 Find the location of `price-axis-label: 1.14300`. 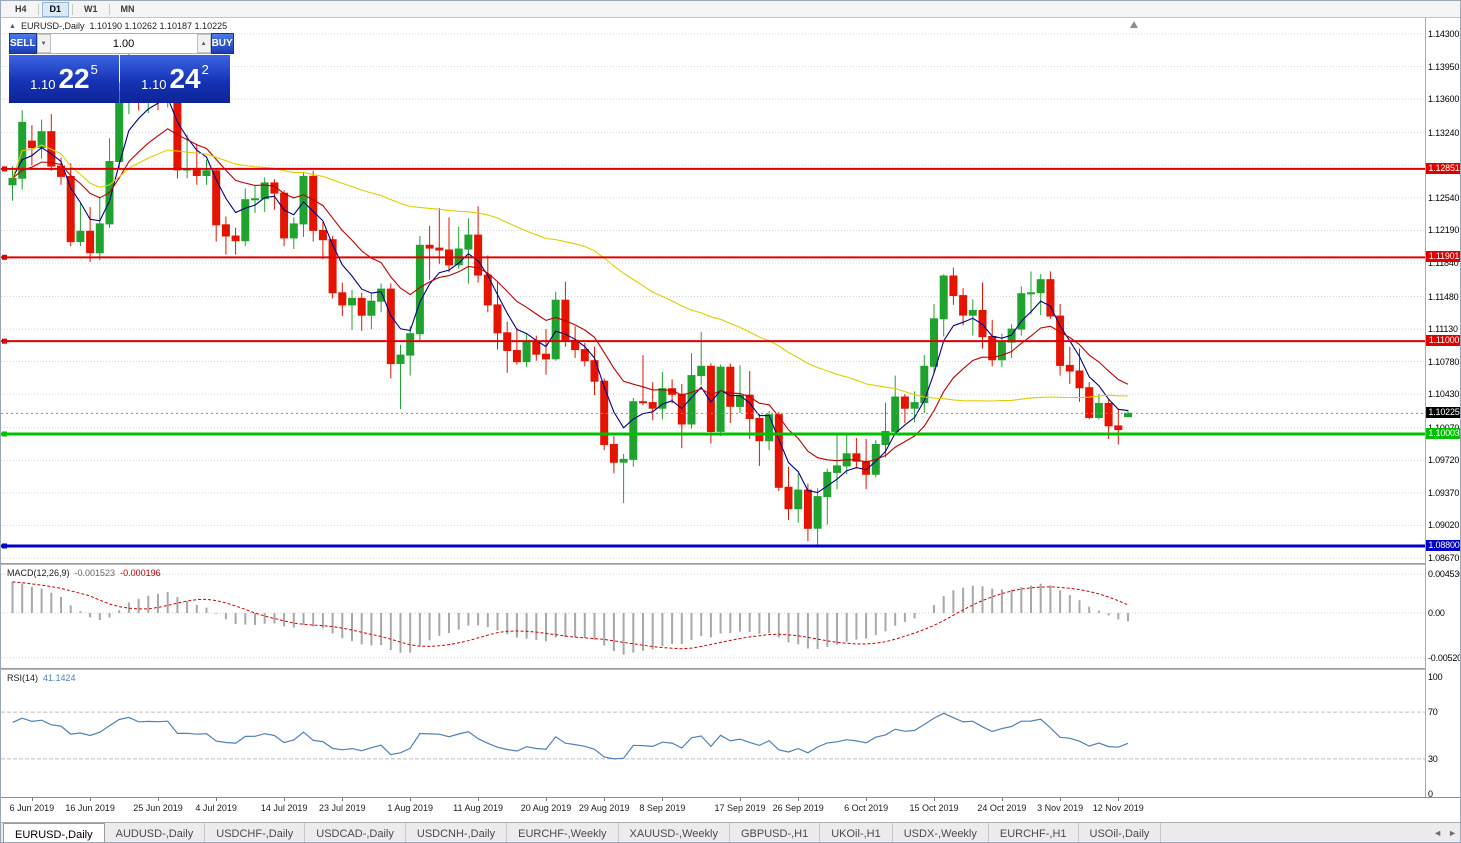

price-axis-label: 1.14300 is located at coordinates (1444, 34).